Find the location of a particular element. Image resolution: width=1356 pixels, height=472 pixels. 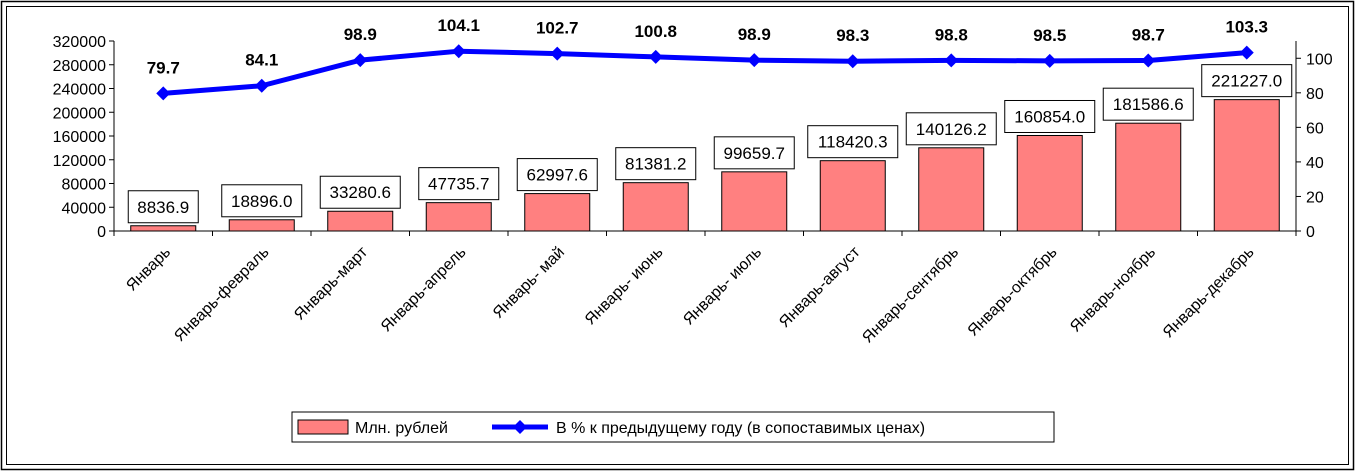

line-series is located at coordinates (705, 72).